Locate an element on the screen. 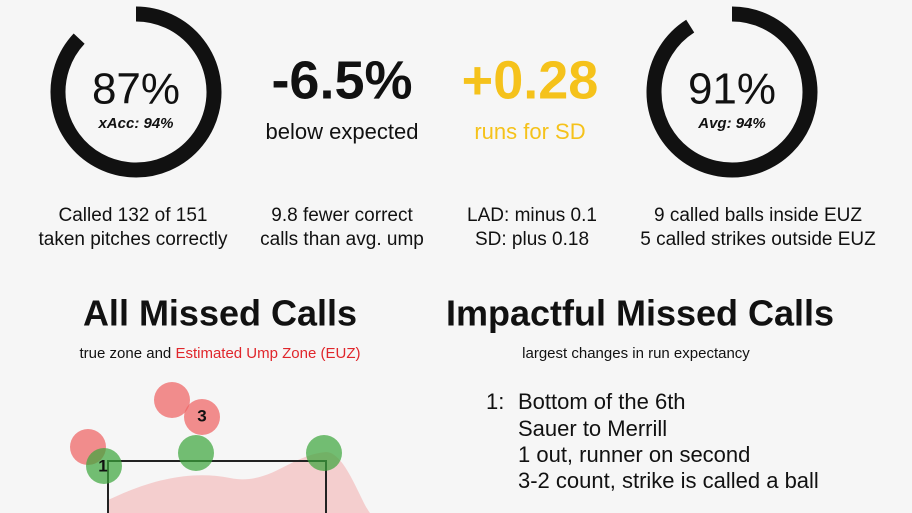  section-subtitle: largest changes in run expectancy is located at coordinates (636, 353).